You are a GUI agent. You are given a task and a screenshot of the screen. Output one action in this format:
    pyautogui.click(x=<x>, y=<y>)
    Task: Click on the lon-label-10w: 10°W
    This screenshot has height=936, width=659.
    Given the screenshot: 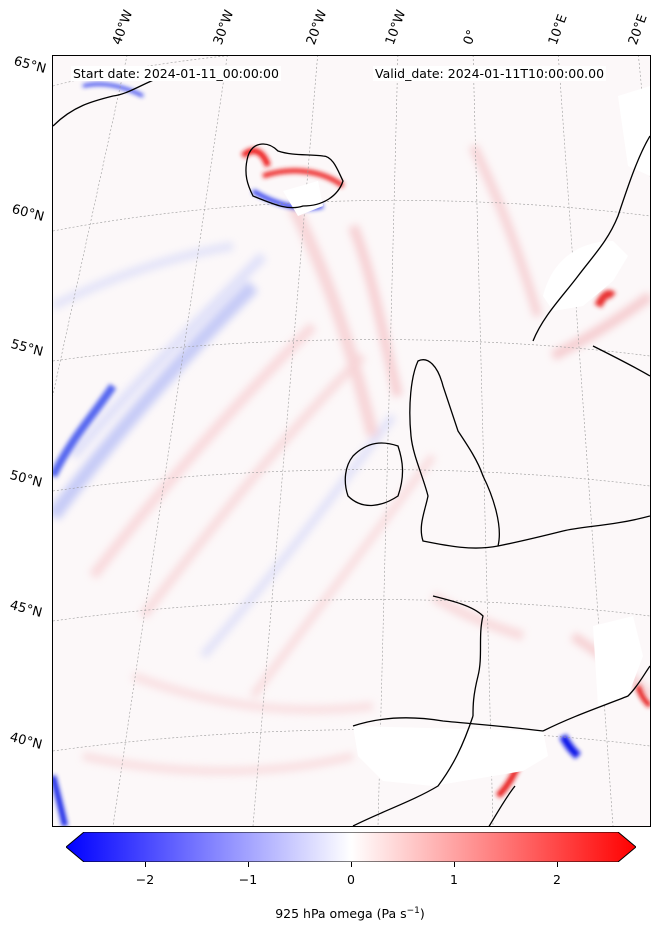 What is the action you would take?
    pyautogui.click(x=396, y=27)
    